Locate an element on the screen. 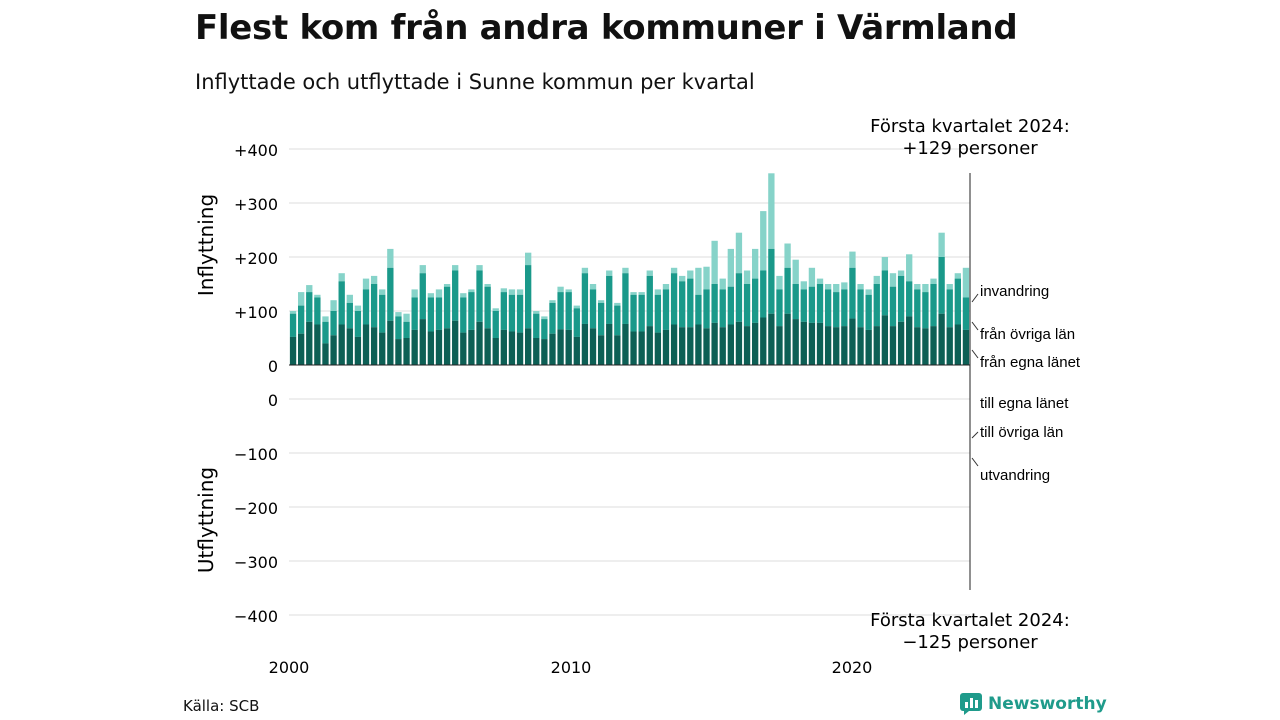 This screenshot has width=1280, height=720. y-tick-out-300: −300 is located at coordinates (256, 562).